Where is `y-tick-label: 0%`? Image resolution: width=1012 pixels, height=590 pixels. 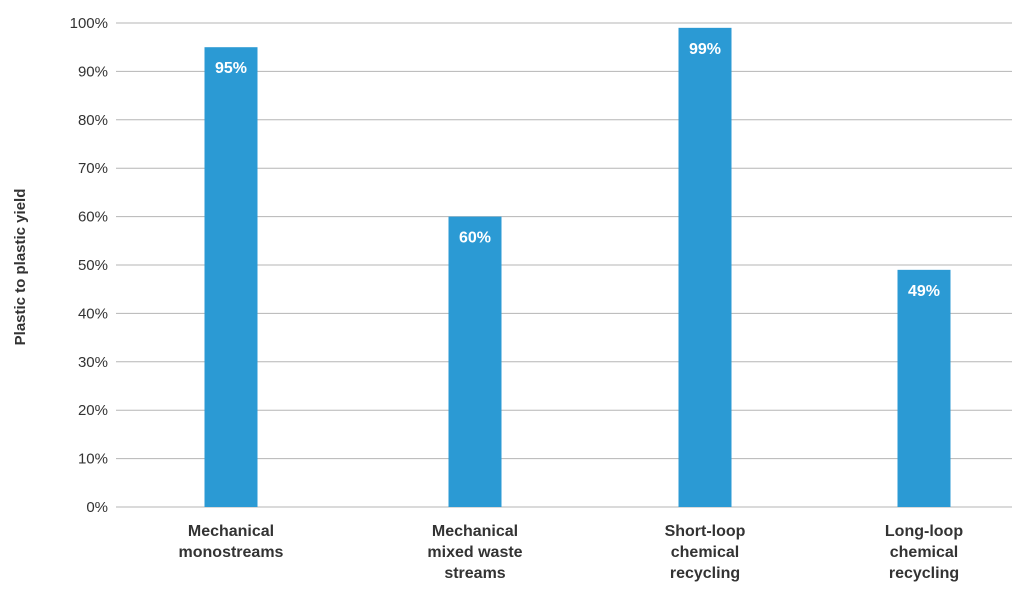
y-tick-label: 0% is located at coordinates (97, 507).